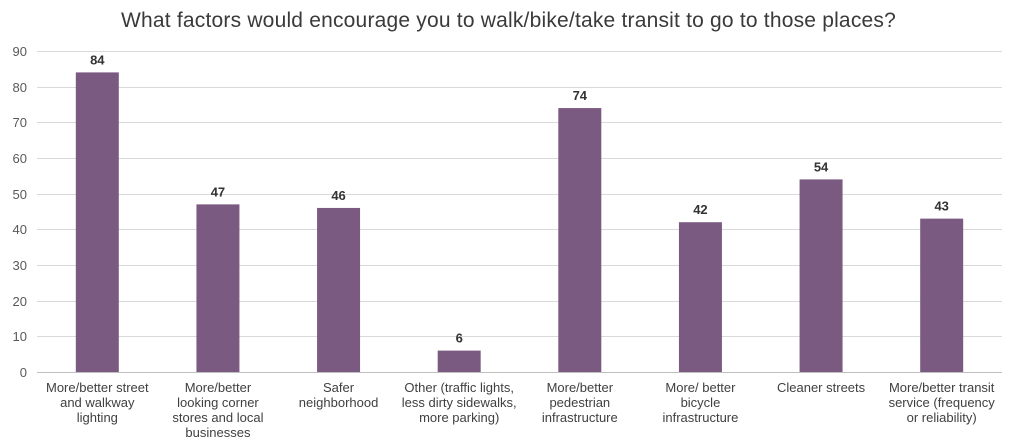 The width and height of the screenshot is (1017, 448). Describe the element at coordinates (580, 95) in the screenshot. I see `data-label: 74` at that location.